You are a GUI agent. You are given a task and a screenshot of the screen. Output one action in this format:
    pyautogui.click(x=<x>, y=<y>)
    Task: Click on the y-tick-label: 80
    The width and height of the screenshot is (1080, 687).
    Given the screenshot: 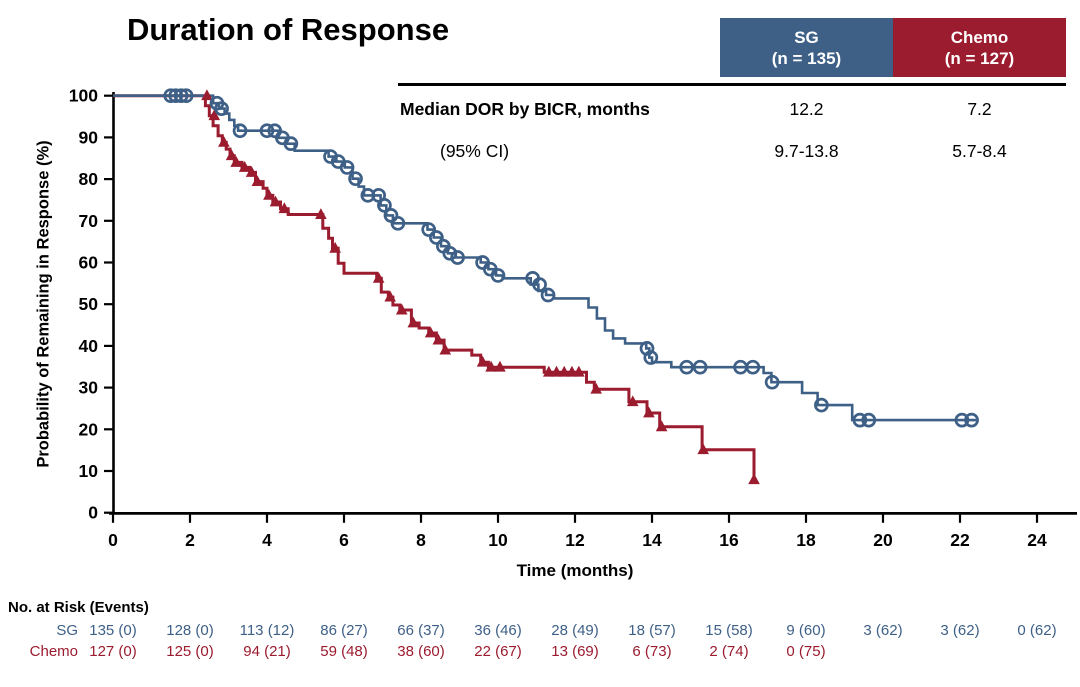 What is the action you would take?
    pyautogui.click(x=89, y=179)
    